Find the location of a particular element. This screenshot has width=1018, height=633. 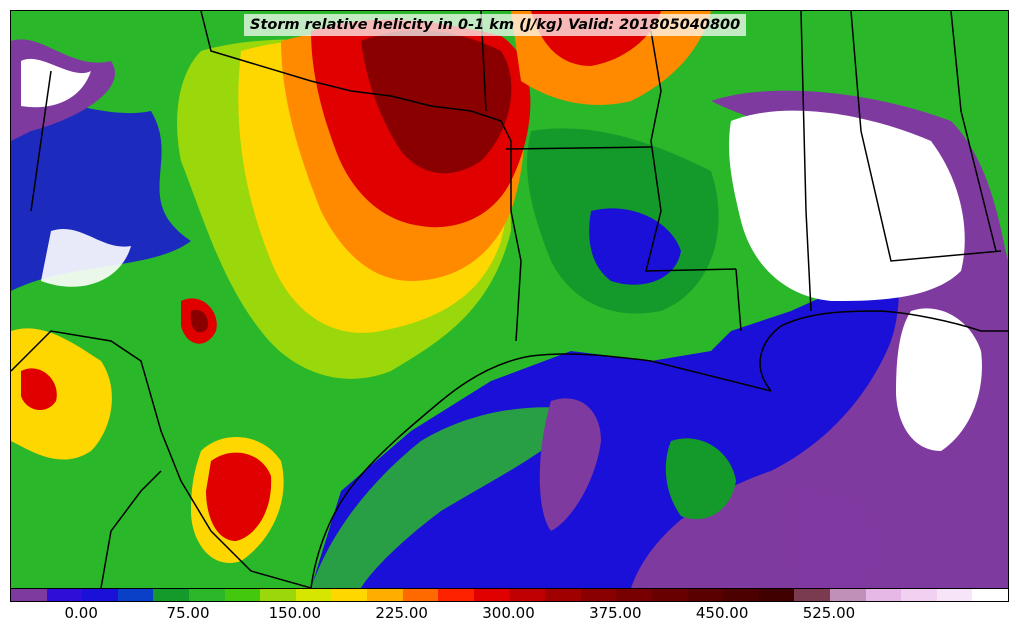

gulf-green-cell is located at coordinates (700, 479).